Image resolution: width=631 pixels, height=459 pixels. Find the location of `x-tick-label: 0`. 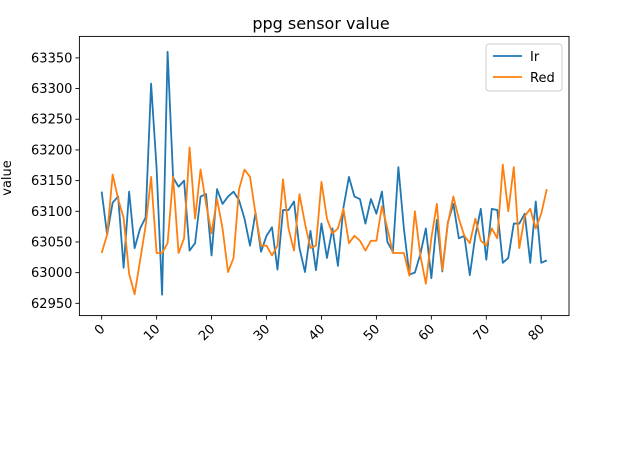

x-tick-label: 0 is located at coordinates (100, 330).